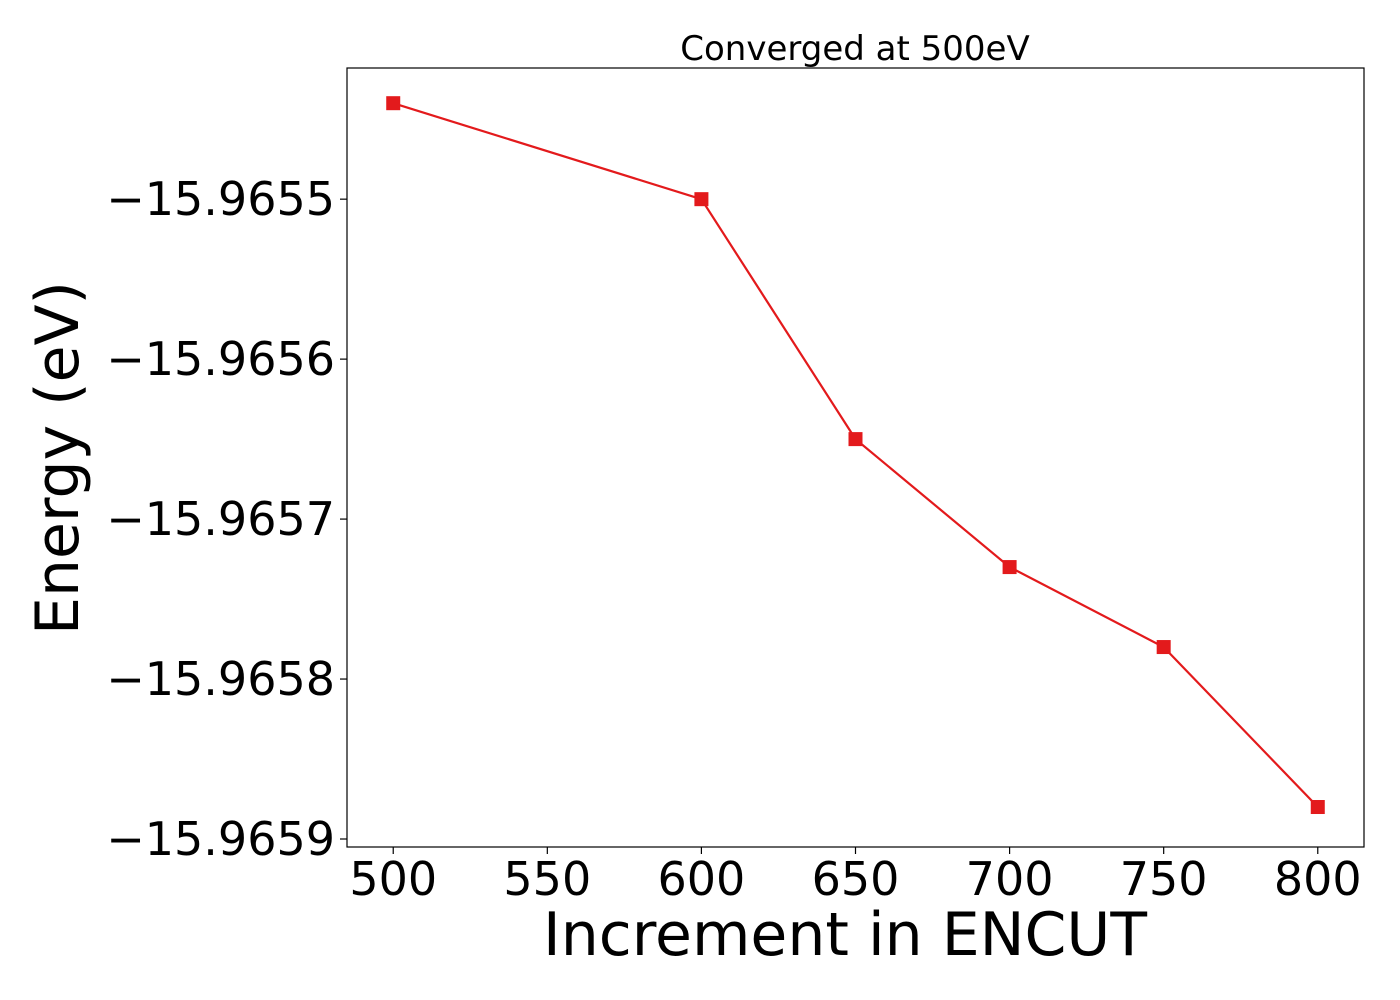  I want to click on chart-title: Converged at 500eV, so click(854, 49).